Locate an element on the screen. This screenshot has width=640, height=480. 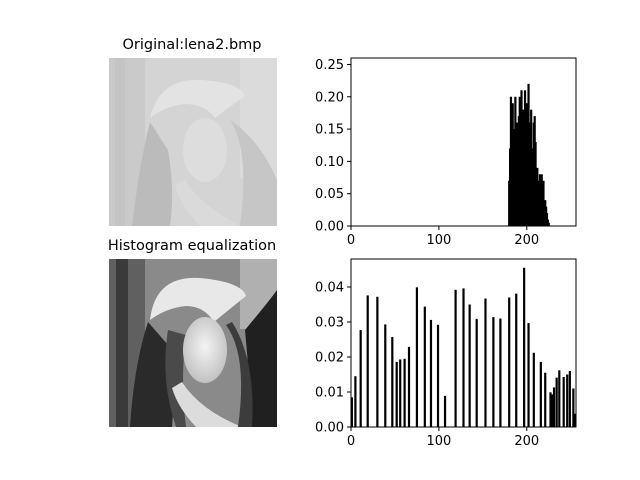
equalized-image is located at coordinates (193, 343).